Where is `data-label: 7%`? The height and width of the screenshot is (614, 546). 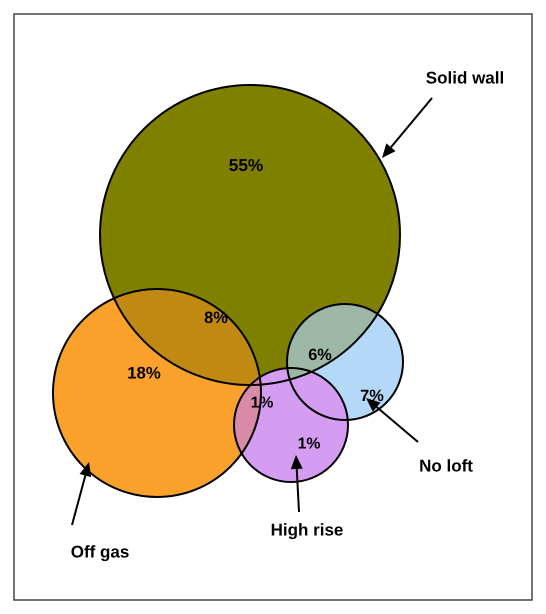
data-label: 7% is located at coordinates (372, 396).